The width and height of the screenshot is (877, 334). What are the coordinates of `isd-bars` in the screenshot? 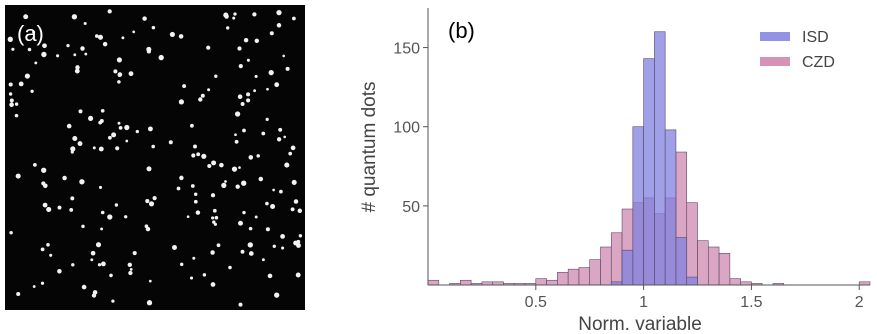 It's located at (654, 158).